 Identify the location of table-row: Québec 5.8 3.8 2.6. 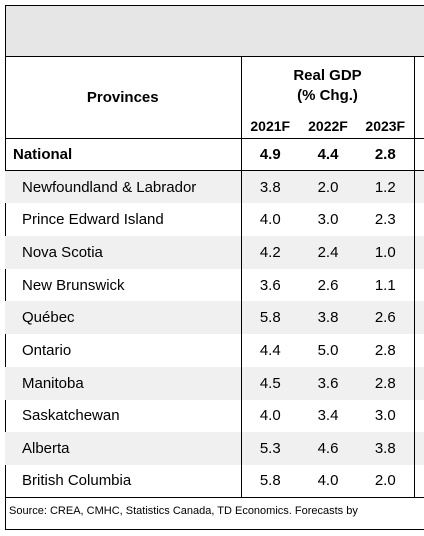
(214, 318).